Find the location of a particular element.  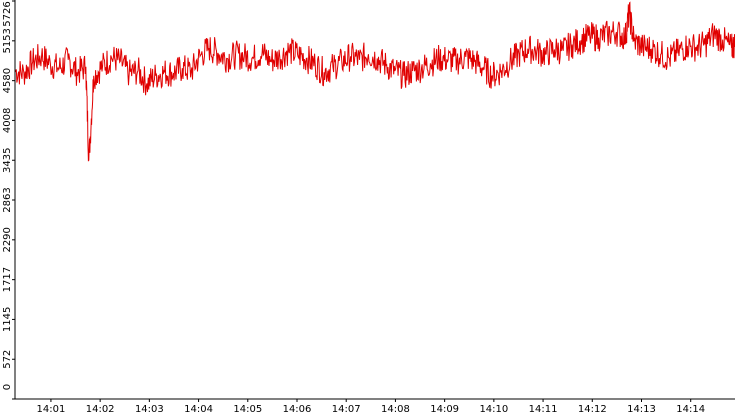

x-tick-label: 14:12 is located at coordinates (592, 409).